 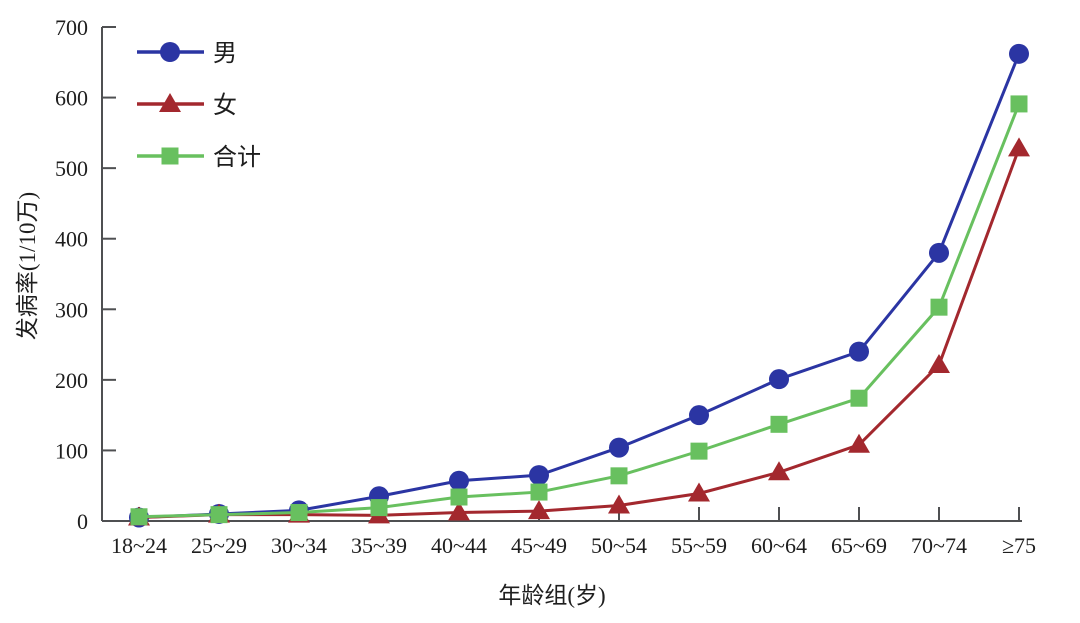 I want to click on x-tick-label: 25~29, so click(x=219, y=545).